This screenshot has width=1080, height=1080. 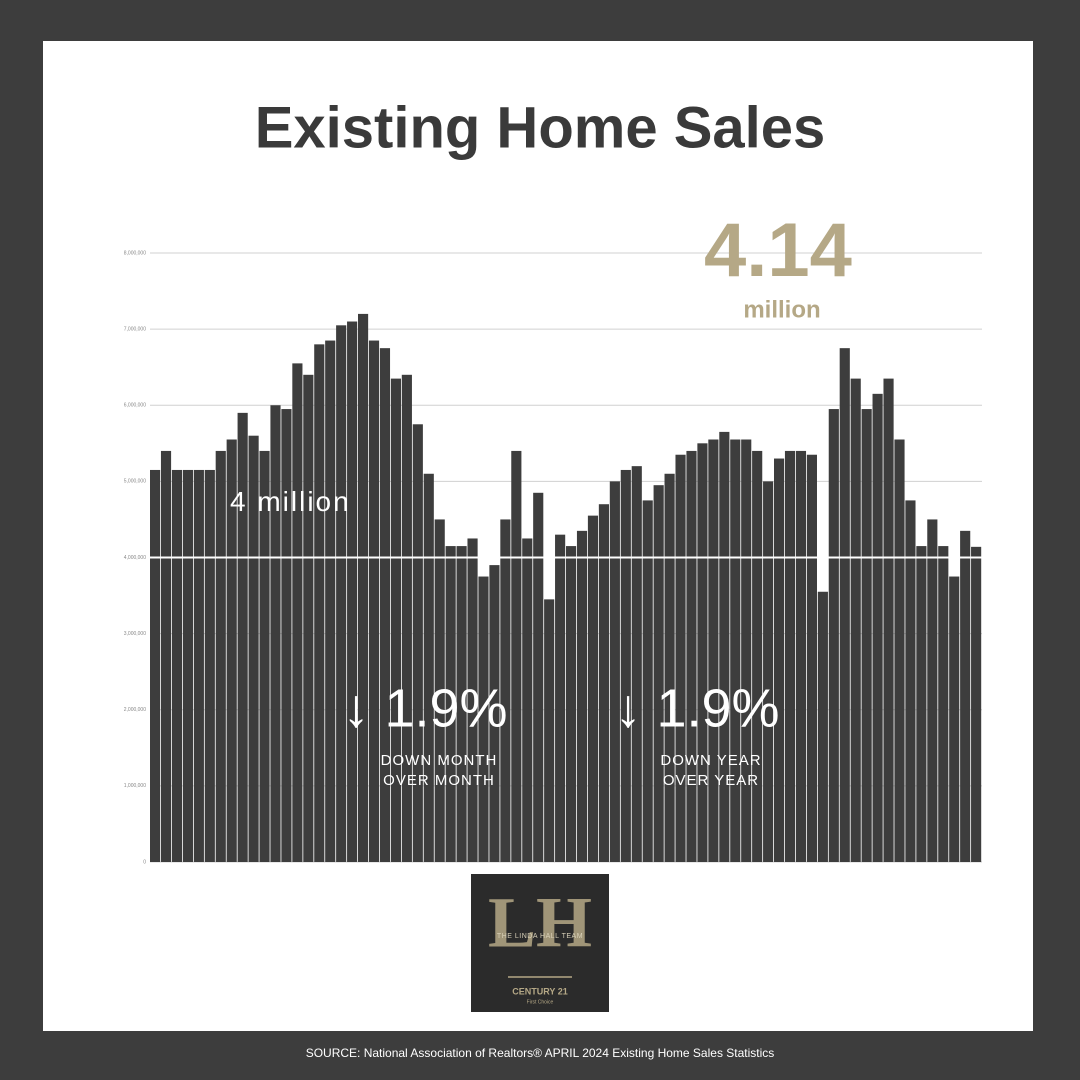 I want to click on headline-value: 4.14, so click(x=778, y=250).